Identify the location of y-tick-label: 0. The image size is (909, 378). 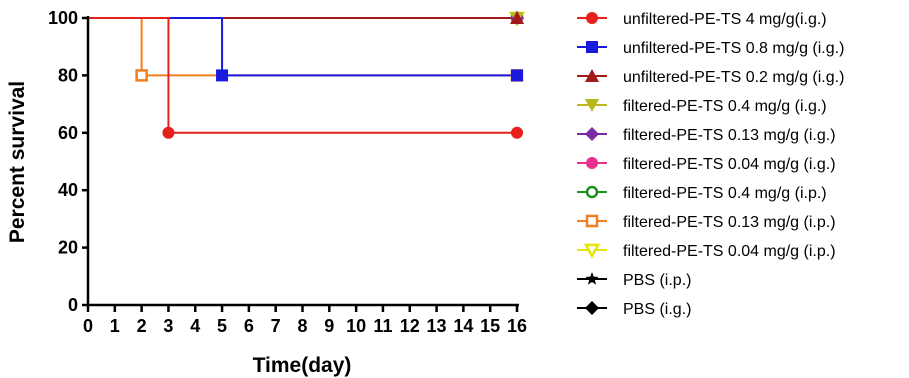
(73, 305).